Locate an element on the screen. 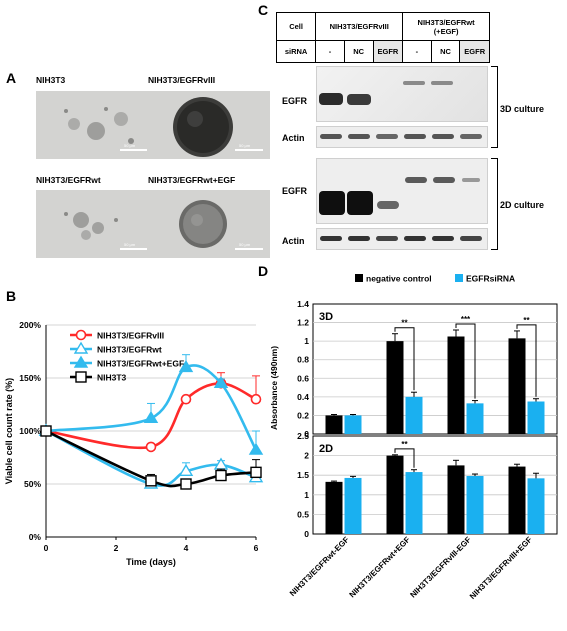 The width and height of the screenshot is (567, 631). x-tick-label: 0 is located at coordinates (46, 548).